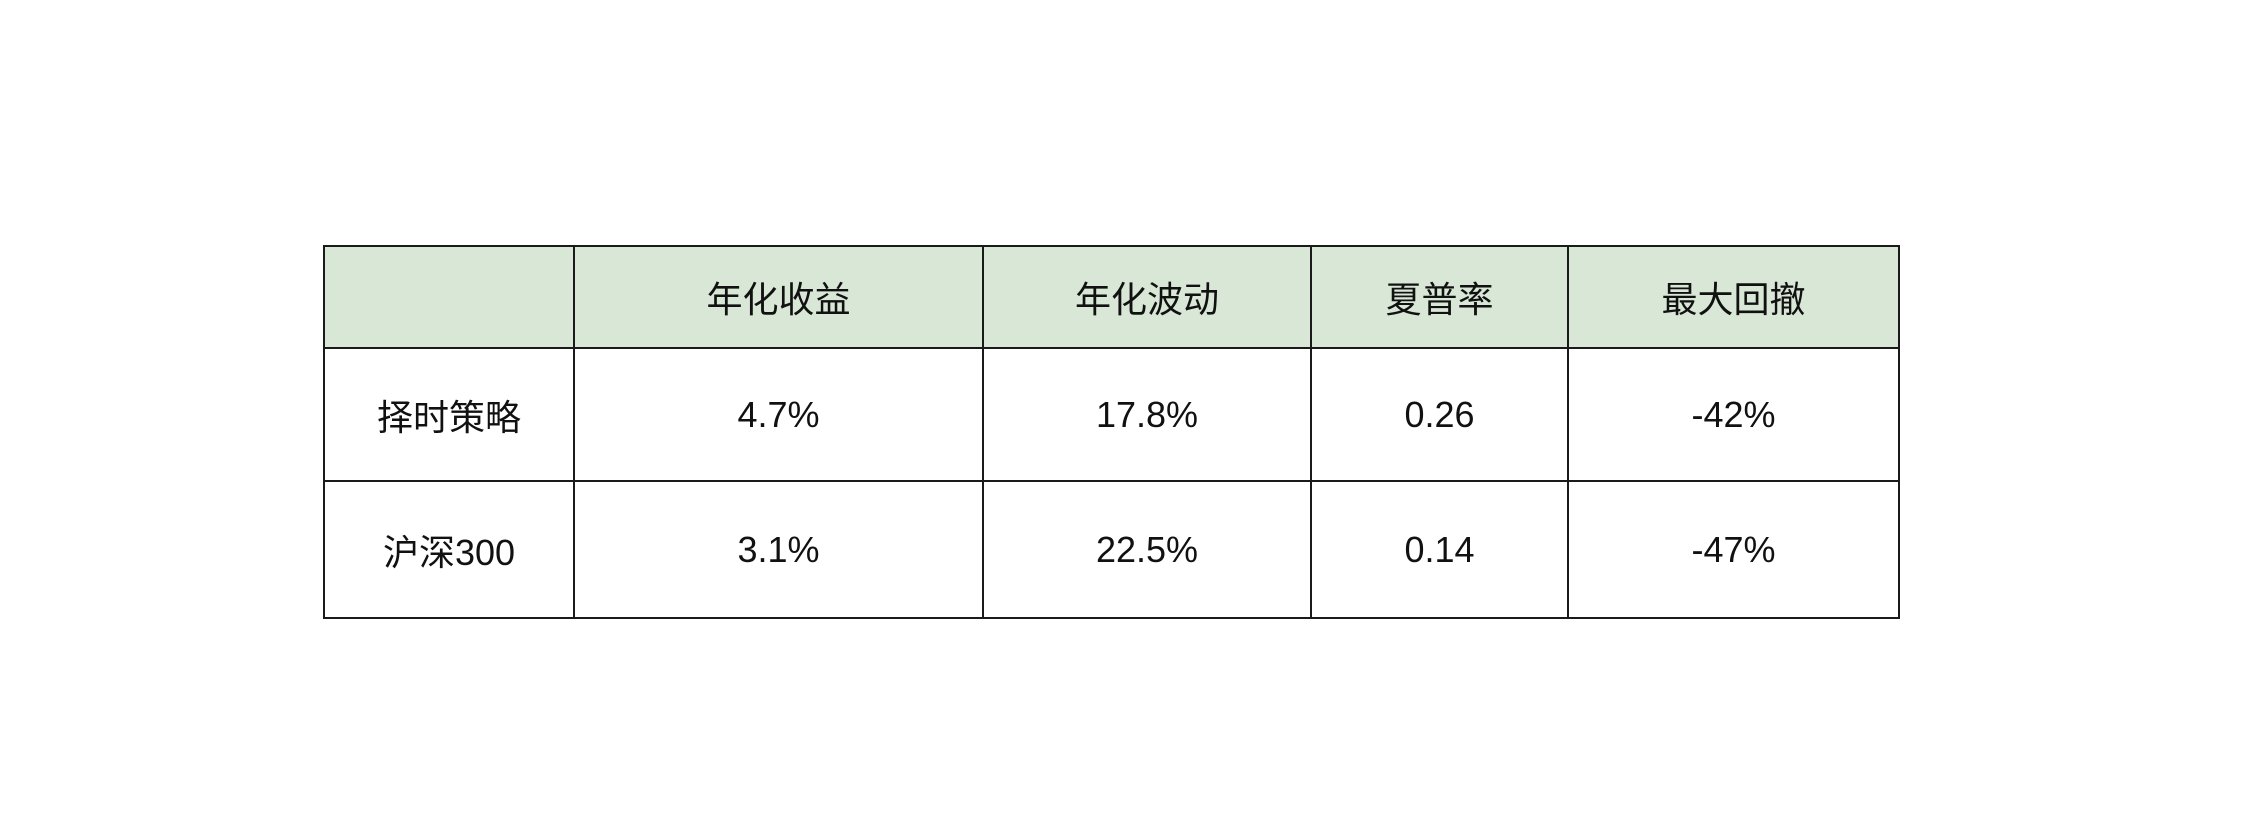  Describe the element at coordinates (1733, 414) in the screenshot. I see `cell-max-drawdown: -42%` at that location.